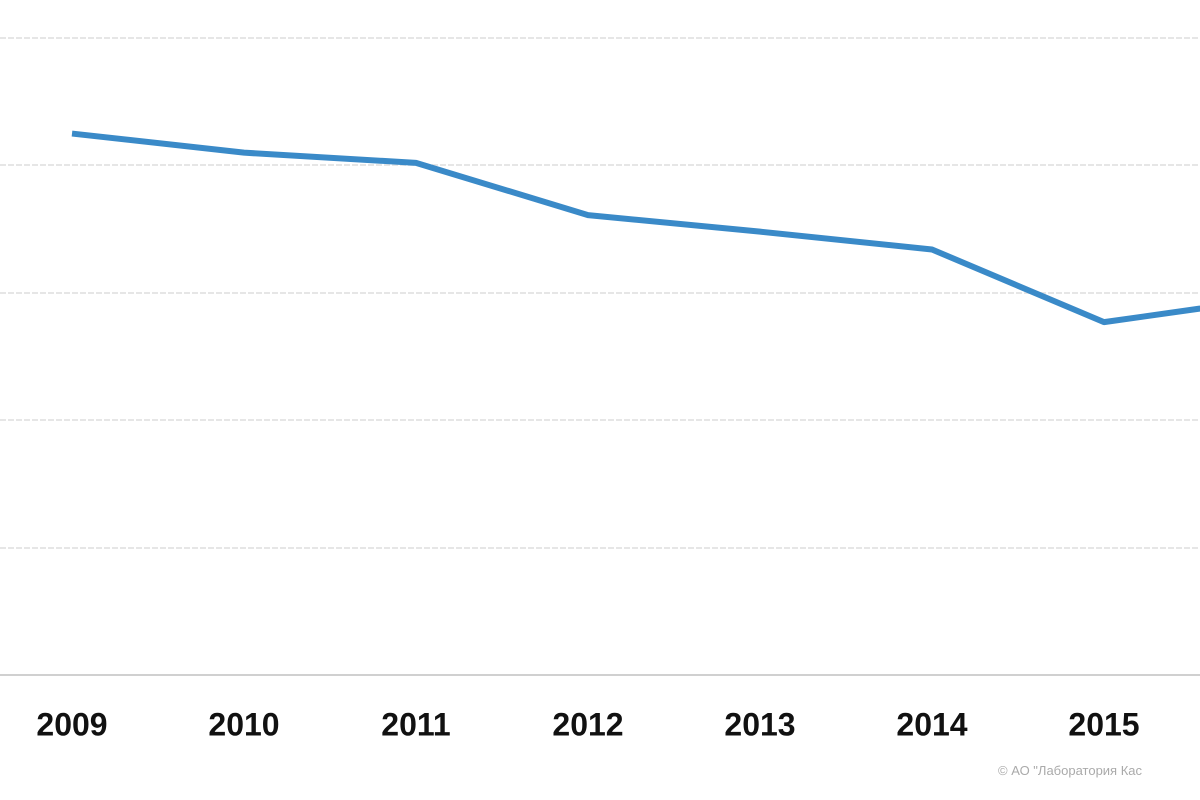 Image resolution: width=1200 pixels, height=800 pixels. I want to click on x-tick-label: 2013, so click(759, 724).